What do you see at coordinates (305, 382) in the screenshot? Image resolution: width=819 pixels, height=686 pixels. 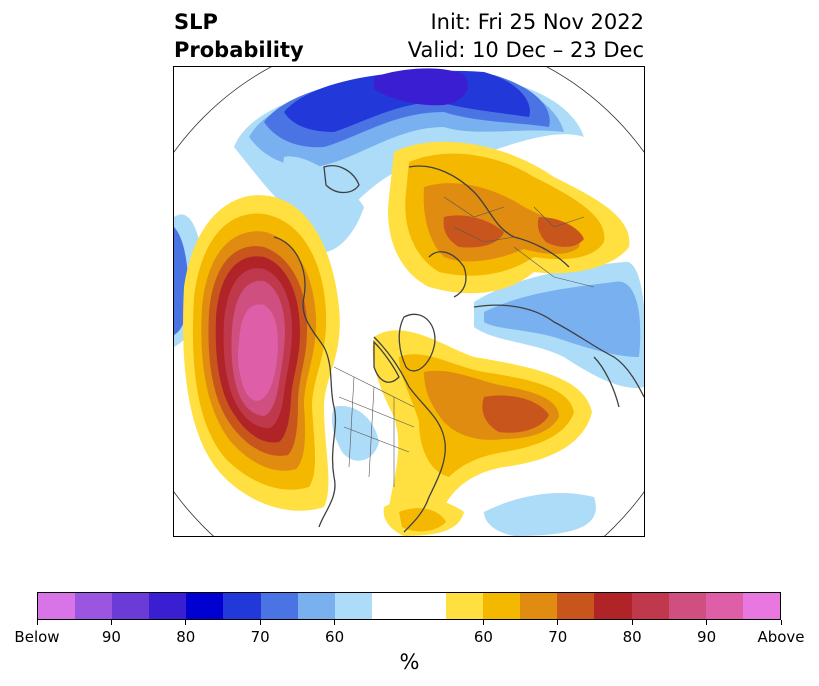 I see `coast-alaska` at bounding box center [305, 382].